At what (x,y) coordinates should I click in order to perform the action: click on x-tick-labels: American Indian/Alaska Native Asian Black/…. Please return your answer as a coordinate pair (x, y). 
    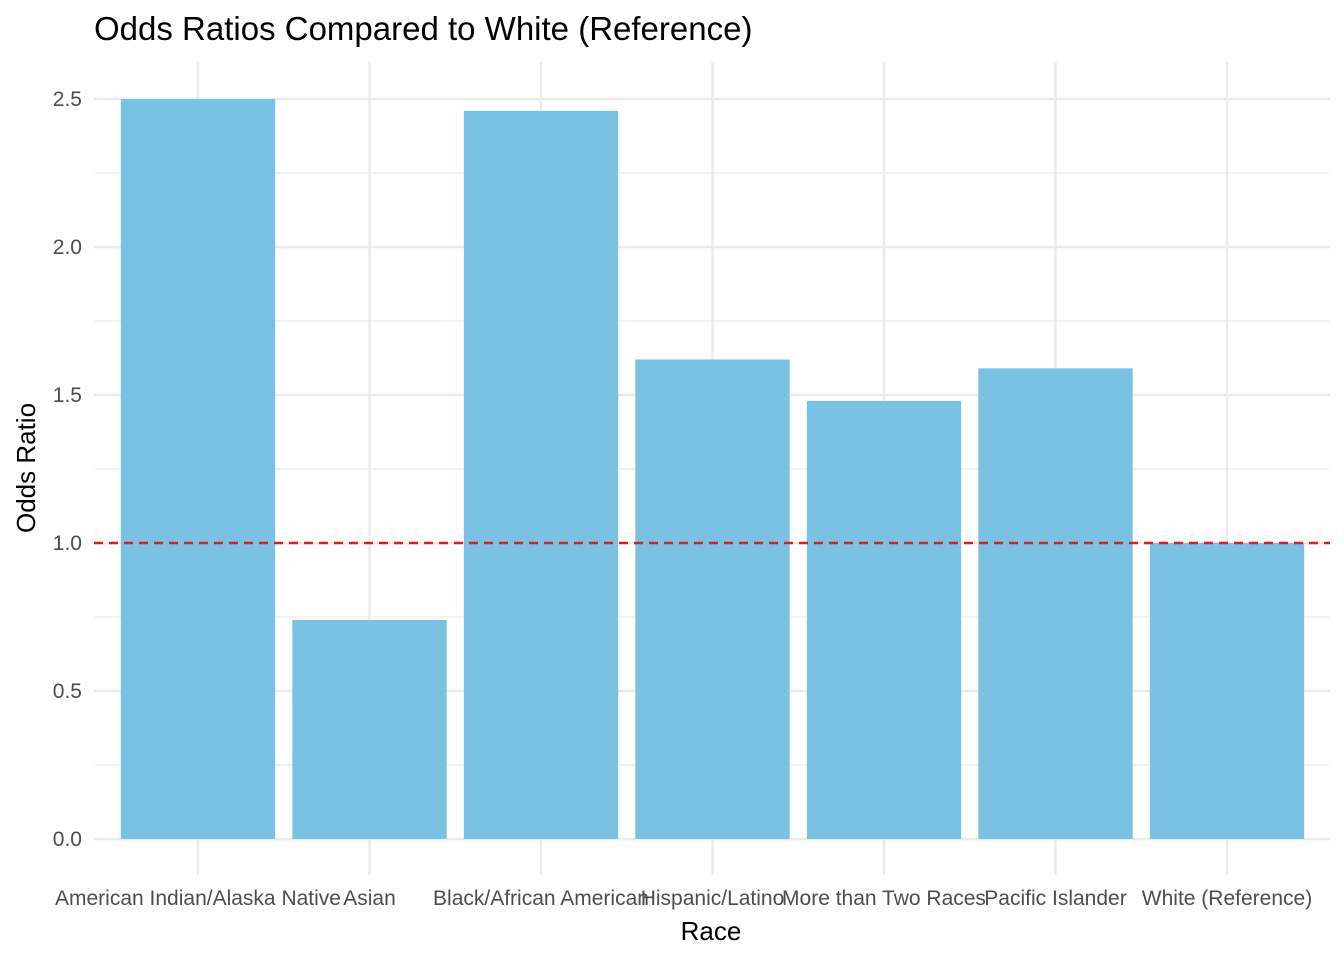
    Looking at the image, I should click on (683, 898).